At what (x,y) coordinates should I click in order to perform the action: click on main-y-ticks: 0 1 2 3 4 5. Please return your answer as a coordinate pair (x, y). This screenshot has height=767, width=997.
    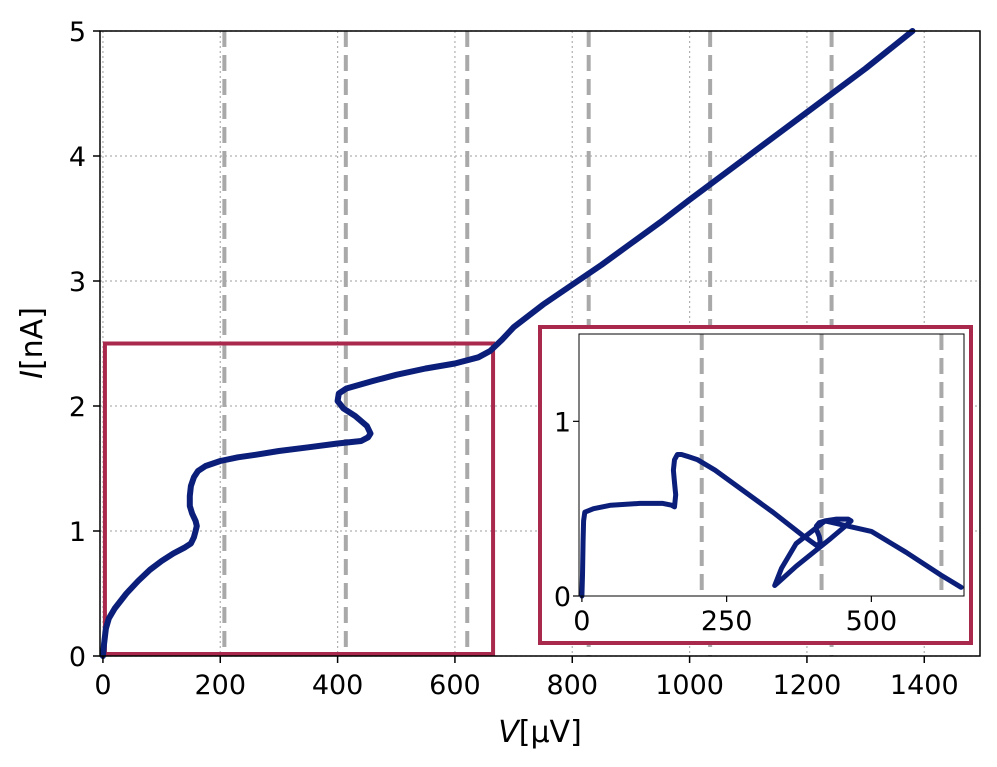
    Looking at the image, I should click on (84, 345).